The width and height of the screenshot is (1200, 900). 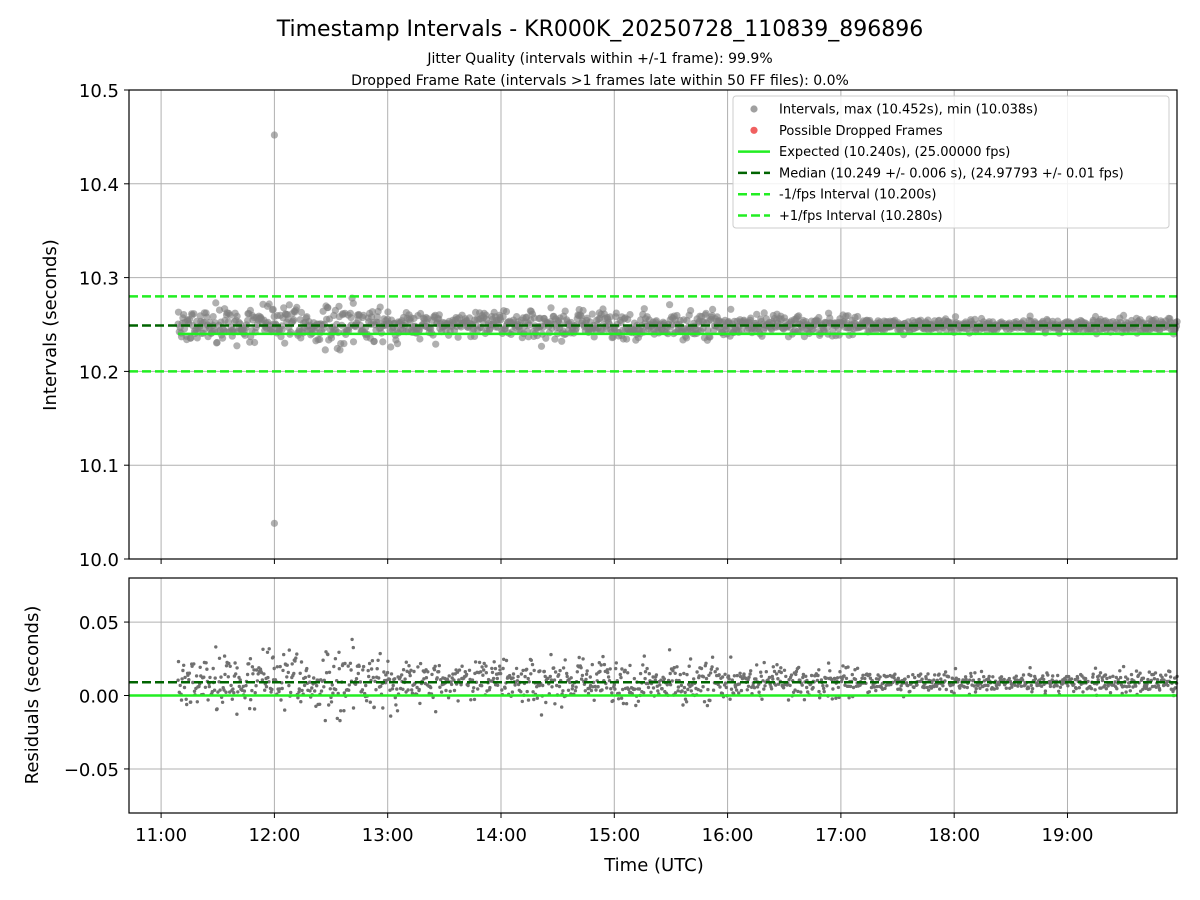 What do you see at coordinates (954, 835) in the screenshot?
I see `x-tick-label: 18:00` at bounding box center [954, 835].